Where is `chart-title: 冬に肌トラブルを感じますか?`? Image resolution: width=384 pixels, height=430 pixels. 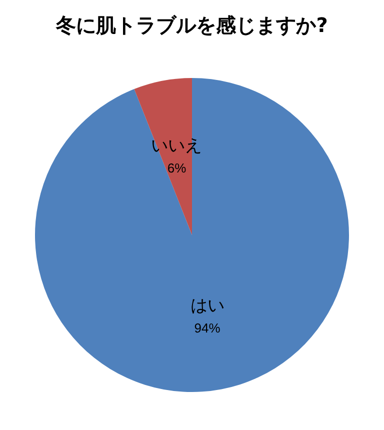 chart-title: 冬に肌トラブルを感じますか? is located at coordinates (191, 25).